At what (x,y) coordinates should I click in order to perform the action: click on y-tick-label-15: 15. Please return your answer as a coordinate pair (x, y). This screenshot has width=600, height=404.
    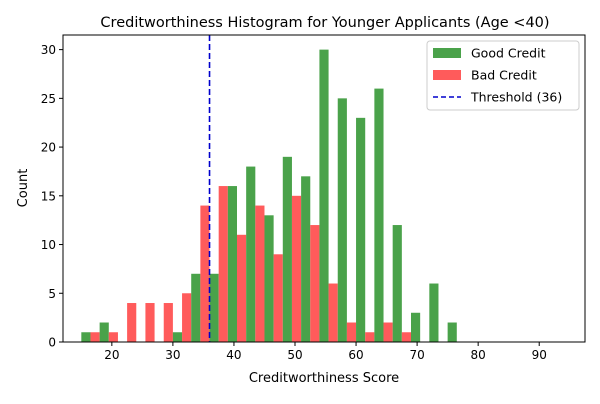
    Looking at the image, I should click on (48, 196).